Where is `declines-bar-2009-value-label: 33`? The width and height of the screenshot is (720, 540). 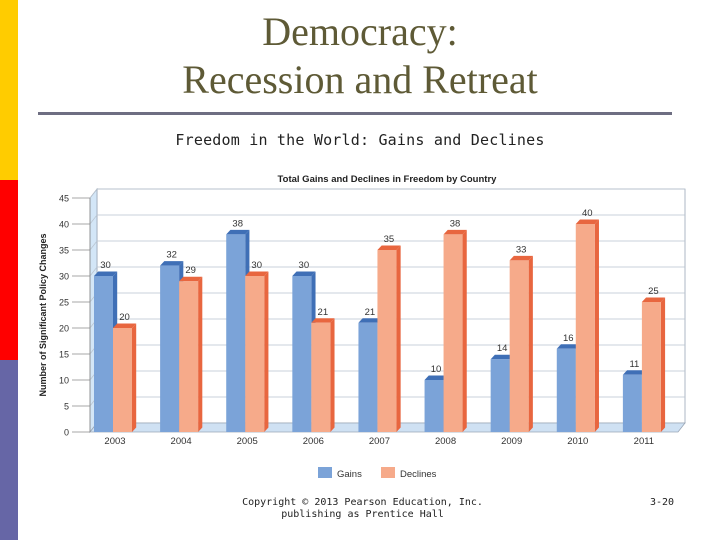
declines-bar-2009-value-label: 33 is located at coordinates (521, 249).